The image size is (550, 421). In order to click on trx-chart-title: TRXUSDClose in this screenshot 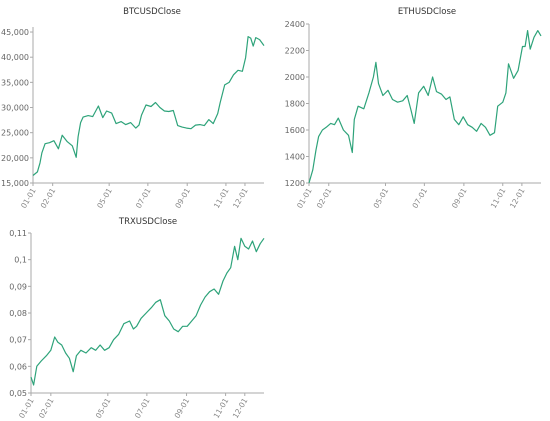, I will do `click(147, 222)`.